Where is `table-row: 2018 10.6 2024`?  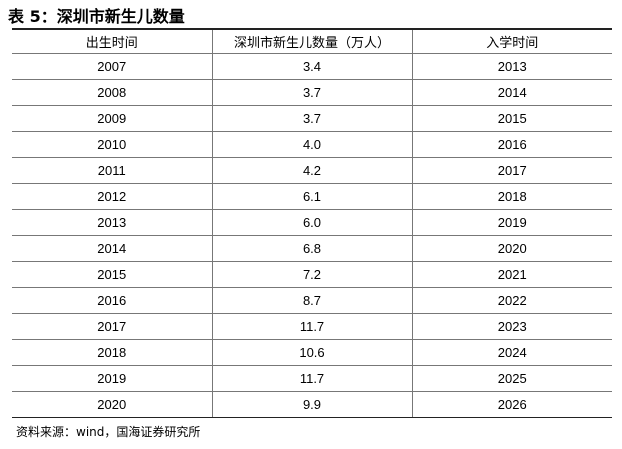
table-row: 2018 10.6 2024 is located at coordinates (312, 352).